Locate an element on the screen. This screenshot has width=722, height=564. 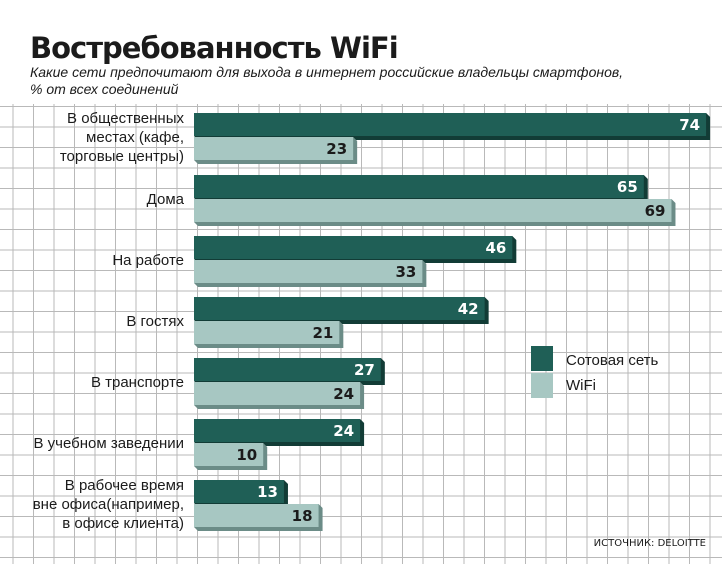
category-label: В учебном заведении is located at coordinates (108, 443).